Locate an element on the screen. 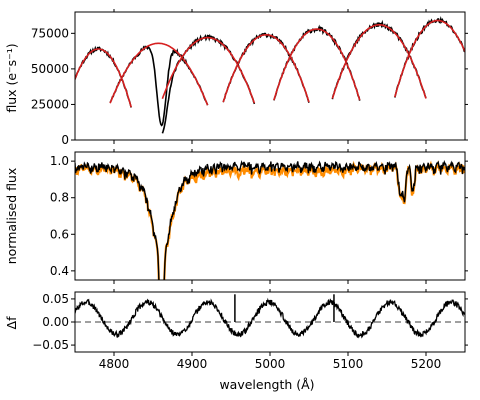  residual-axis-label: Δf is located at coordinates (11, 323).